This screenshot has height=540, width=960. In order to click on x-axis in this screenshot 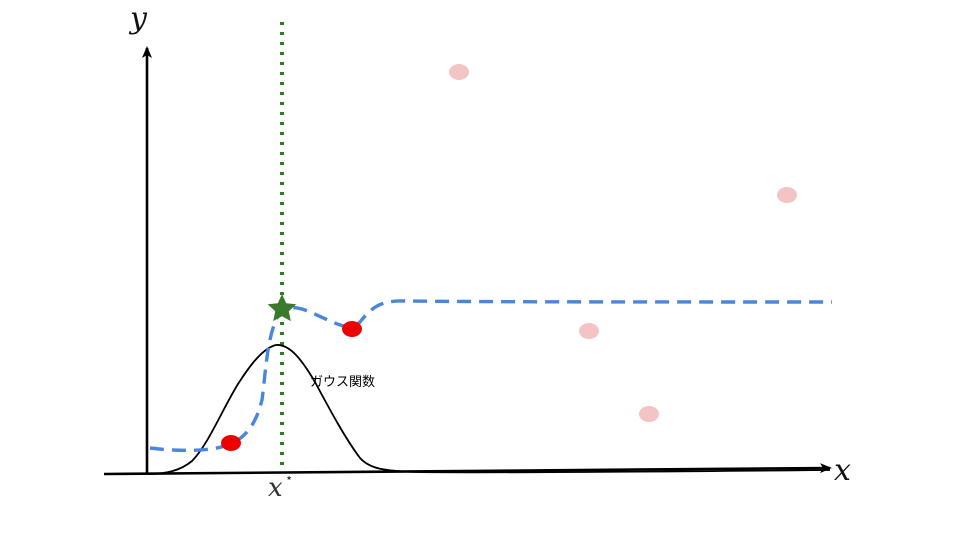, I will do `click(467, 469)`.